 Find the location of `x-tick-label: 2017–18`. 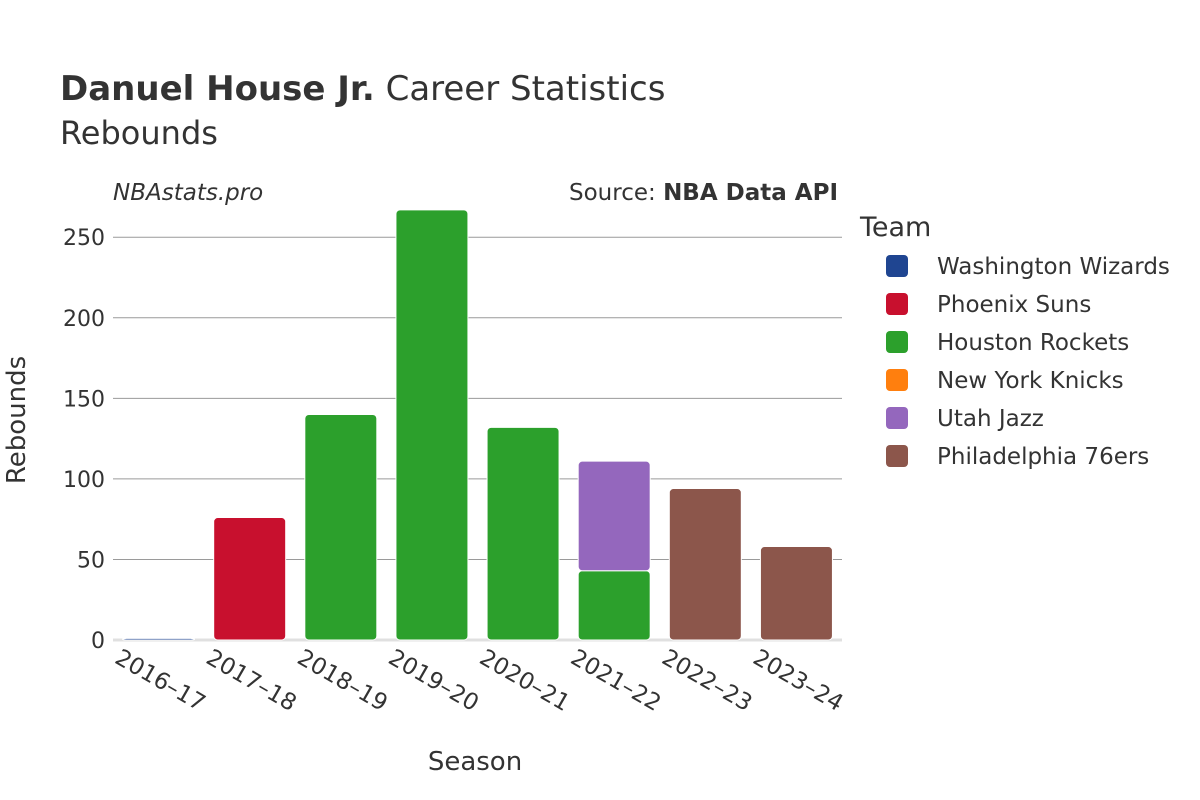

x-tick-label: 2017–18 is located at coordinates (251, 681).